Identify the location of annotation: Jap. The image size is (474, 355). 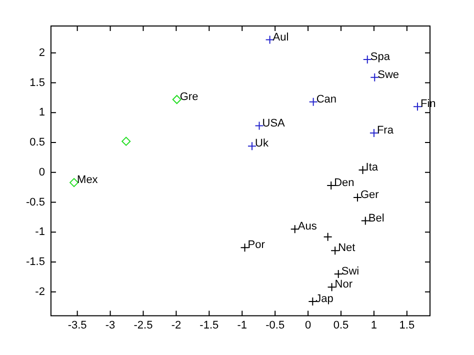
(325, 298).